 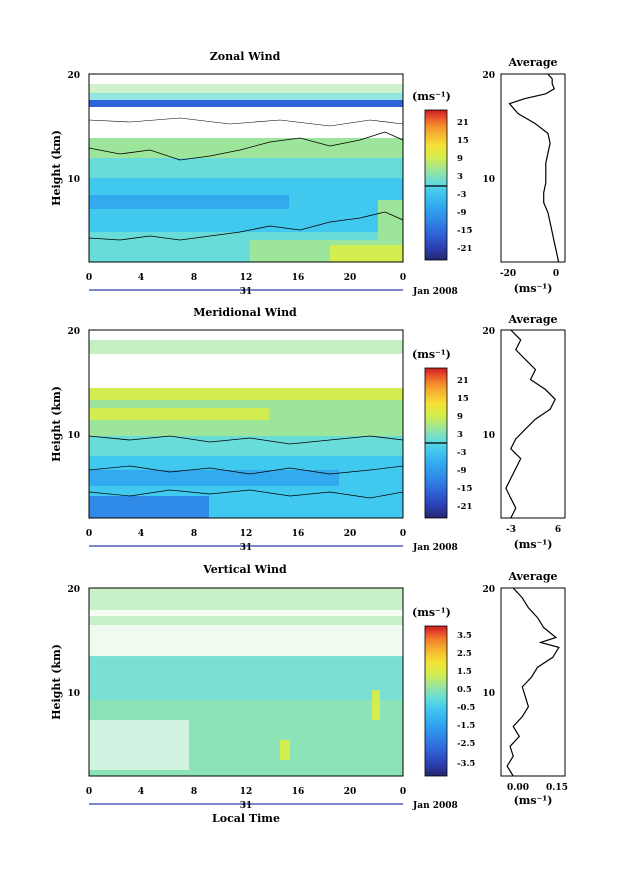 I want to click on colorbar-tick: 1.5, so click(x=464, y=672).